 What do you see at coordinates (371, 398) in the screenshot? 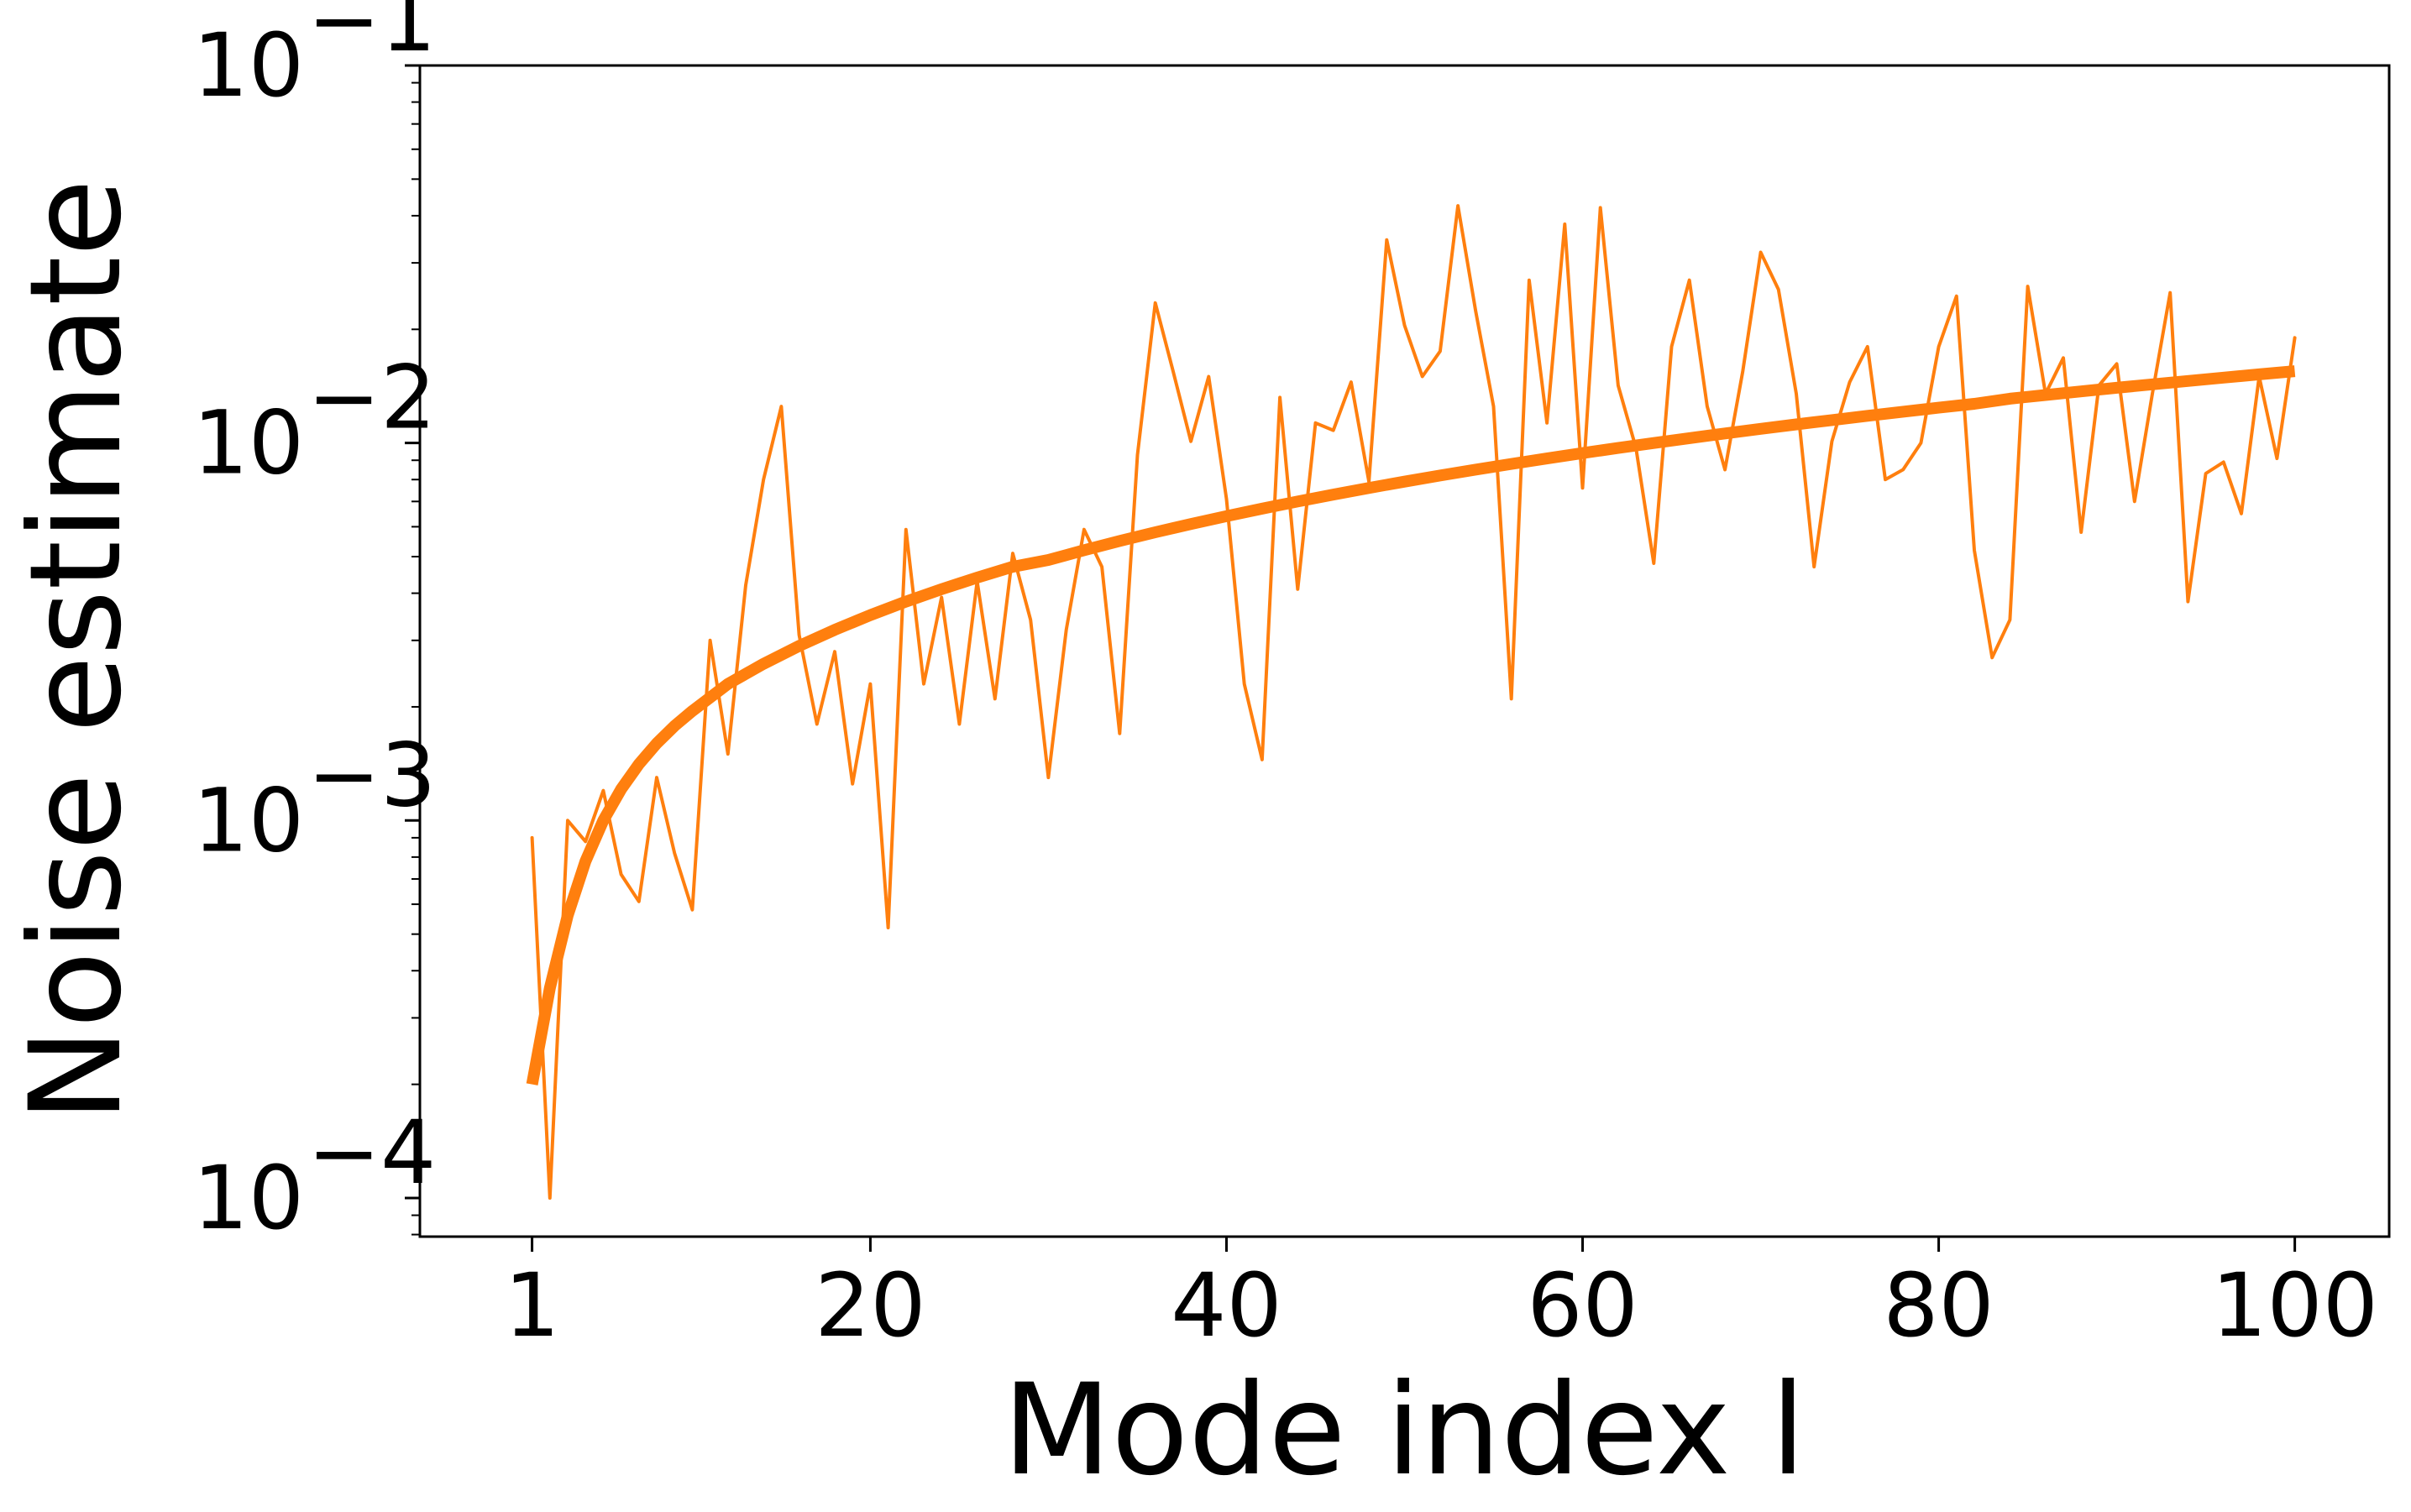
I see `y-tick-exponent: −2` at bounding box center [371, 398].